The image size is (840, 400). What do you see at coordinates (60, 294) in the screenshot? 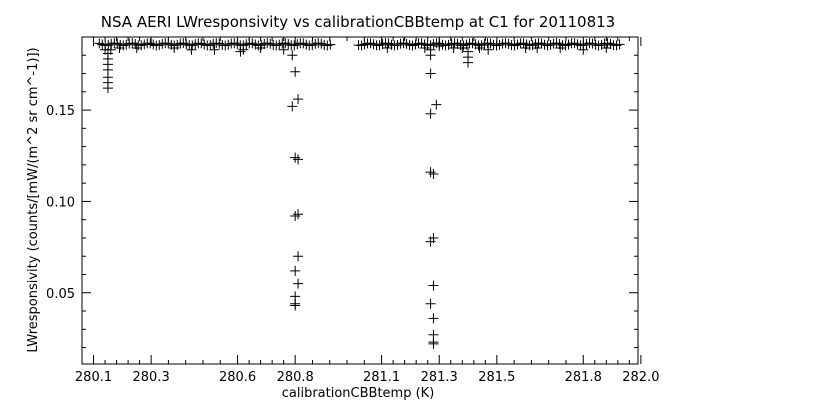
I see `y-tick-label: 0.05` at bounding box center [60, 294].